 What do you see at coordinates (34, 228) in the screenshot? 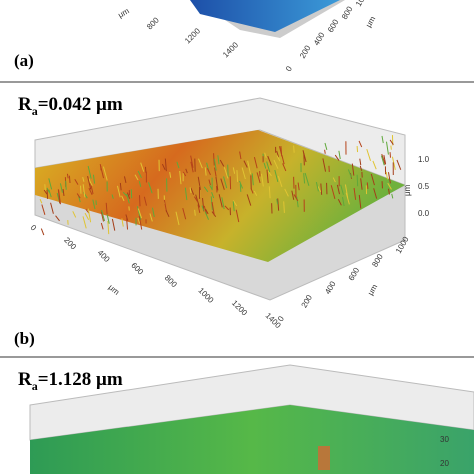
I see `x-tick-label: 0` at bounding box center [34, 228].